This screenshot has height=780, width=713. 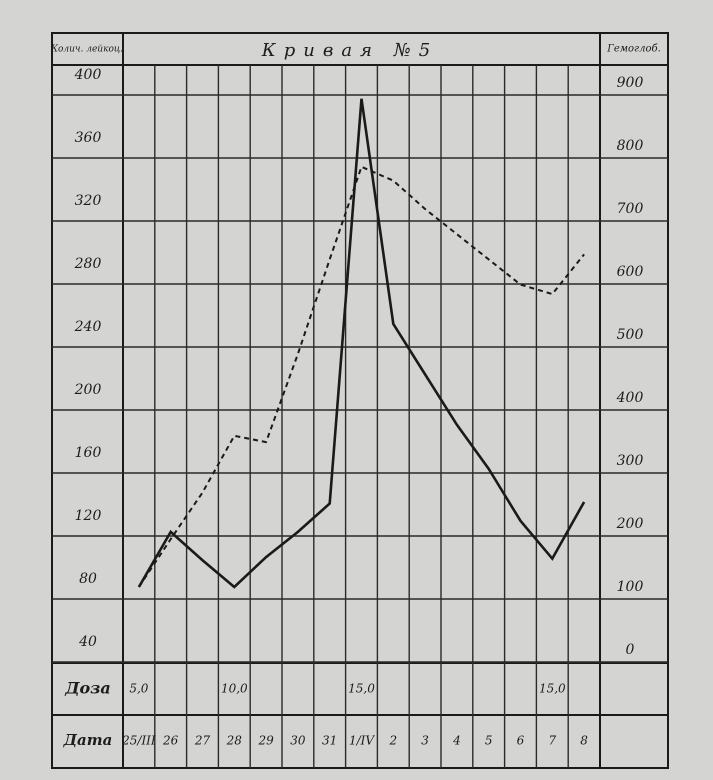 I want to click on x-tick-label: 2, so click(x=392, y=741).